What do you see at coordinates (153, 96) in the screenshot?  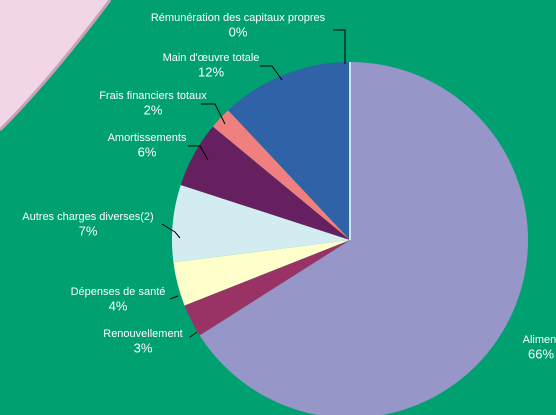 I see `slice-label: Frais financiers totaux` at bounding box center [153, 96].